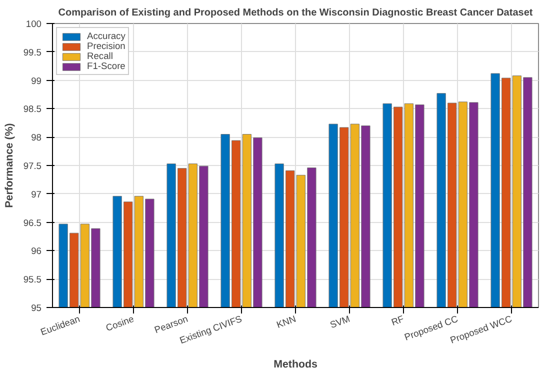 This screenshot has width=550, height=373. What do you see at coordinates (106, 36) in the screenshot?
I see `legend-label: Accuracy` at bounding box center [106, 36].